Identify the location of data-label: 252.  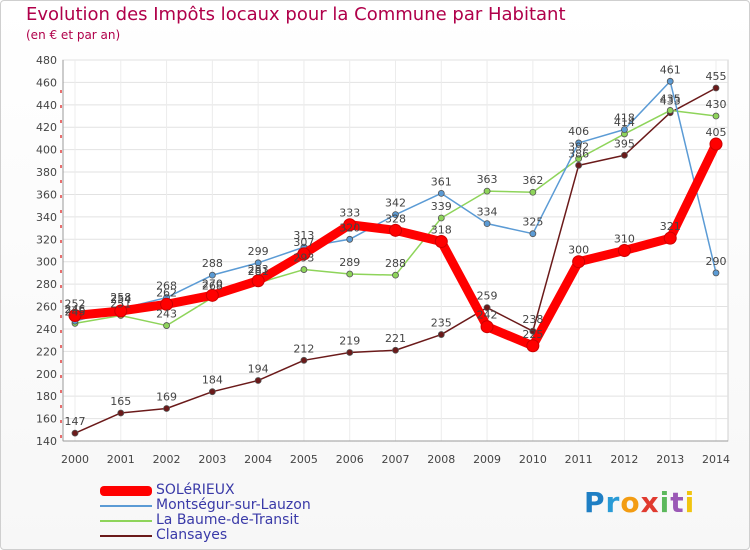
(75, 303).